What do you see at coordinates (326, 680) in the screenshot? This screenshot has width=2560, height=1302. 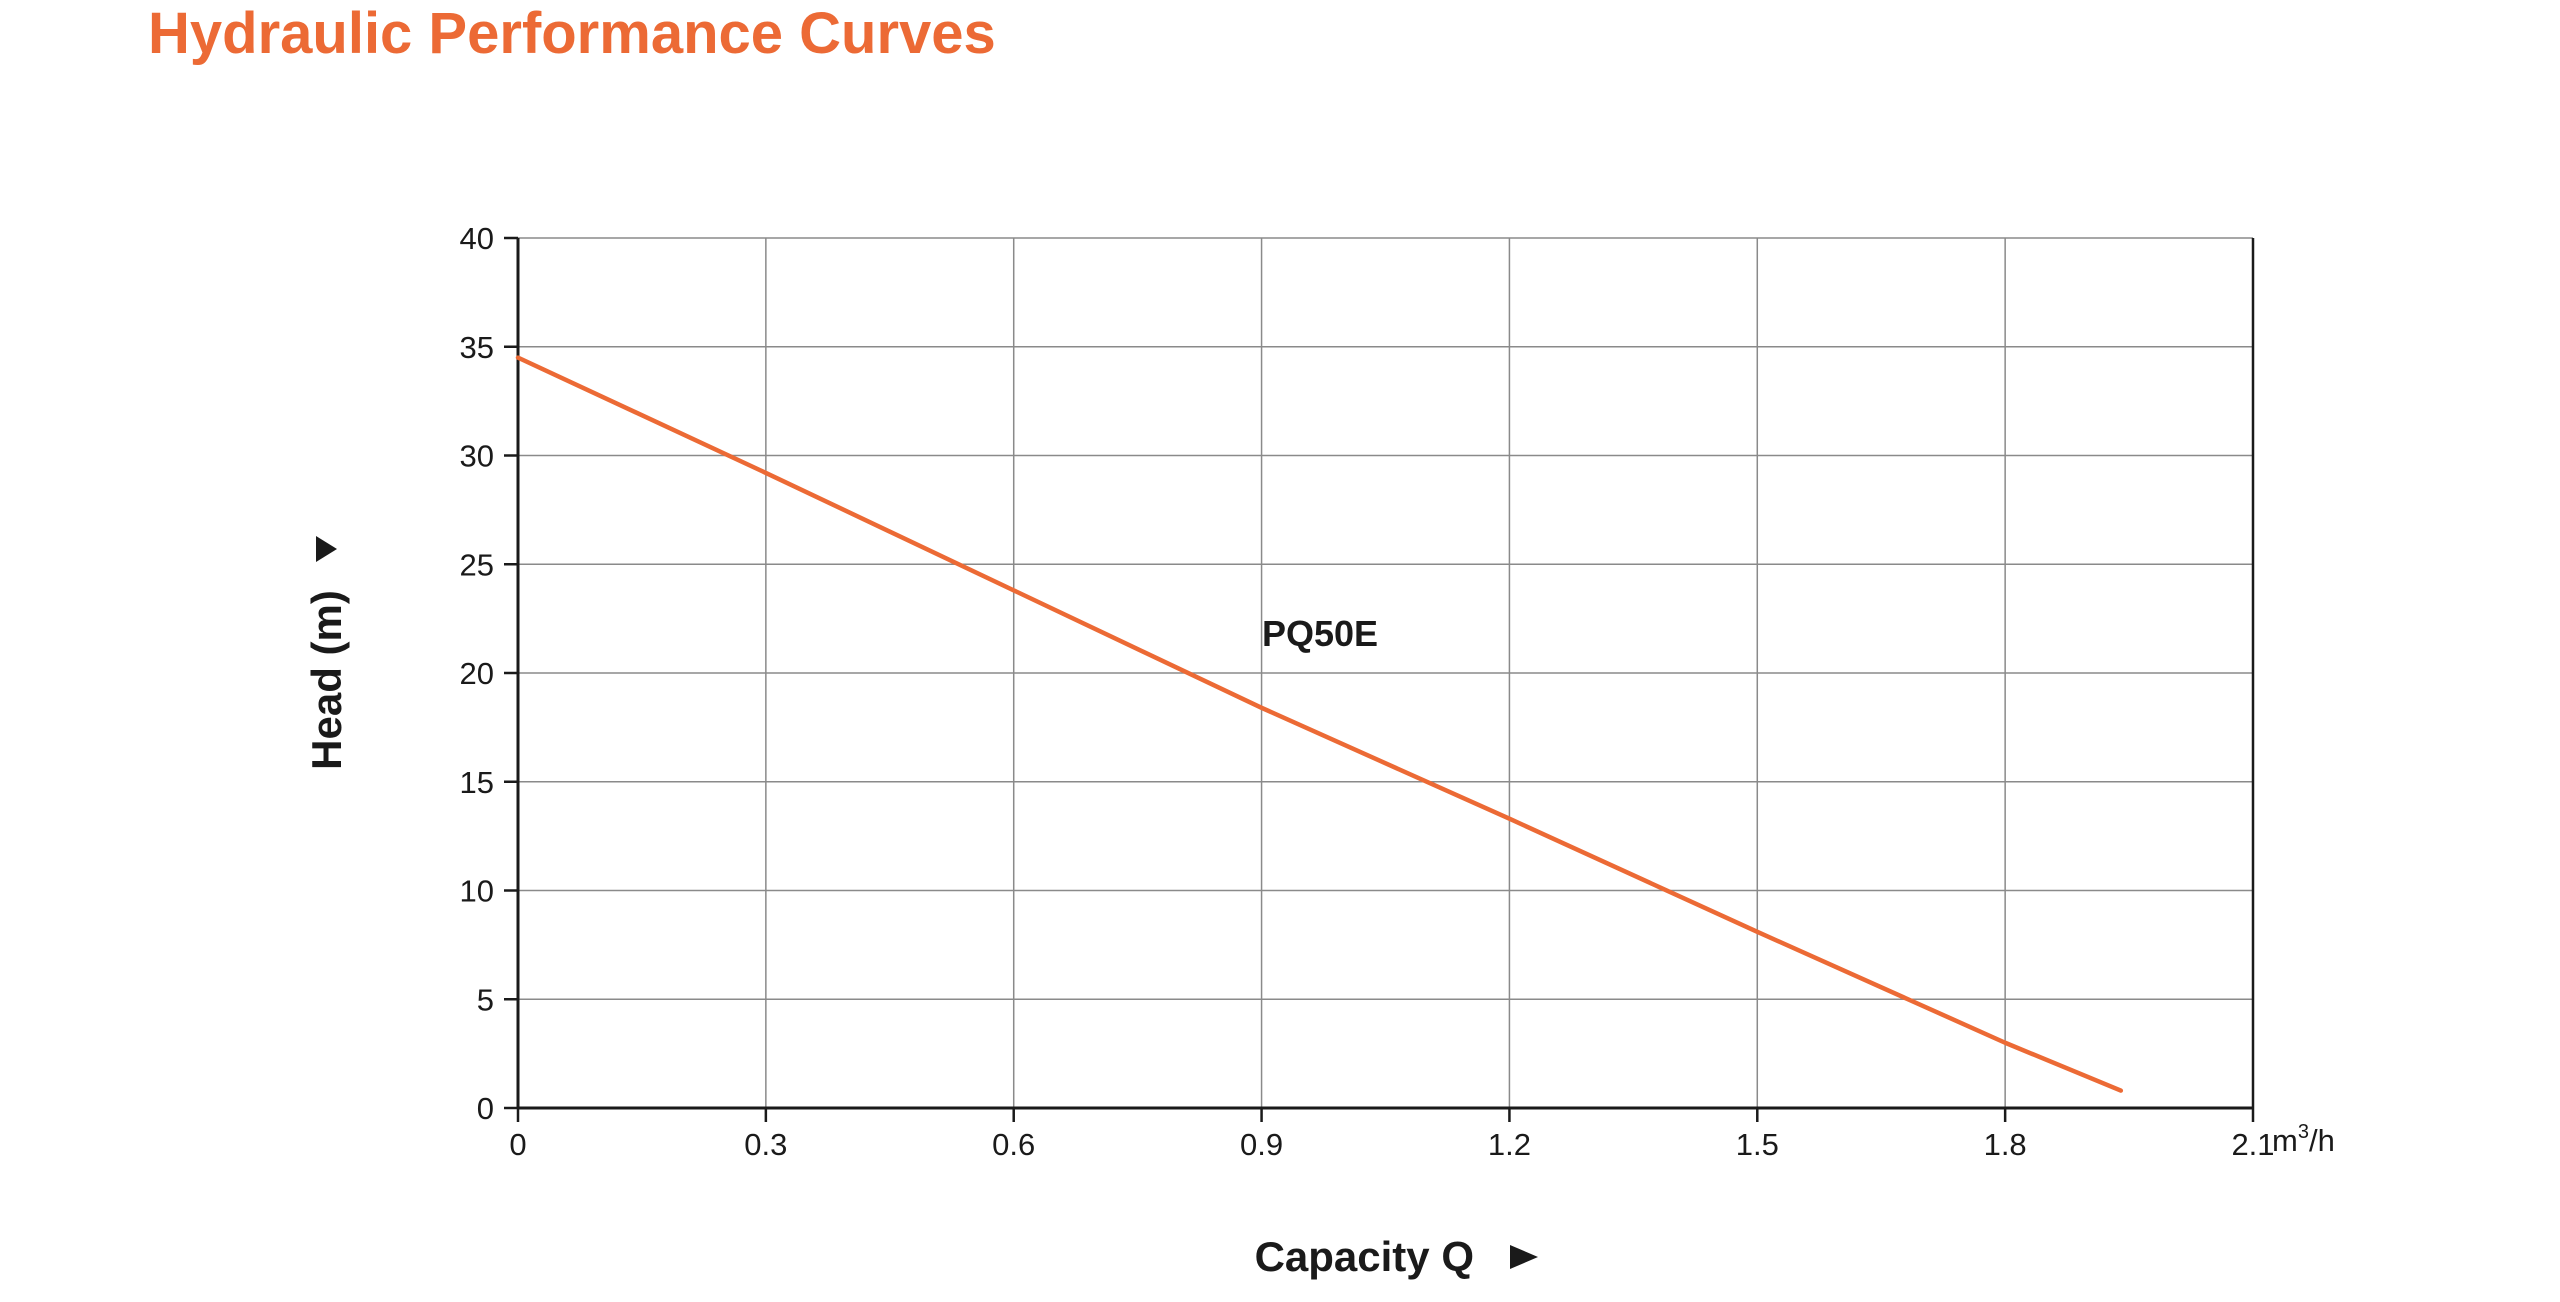 I see `y-axis-label: Head (m)` at bounding box center [326, 680].